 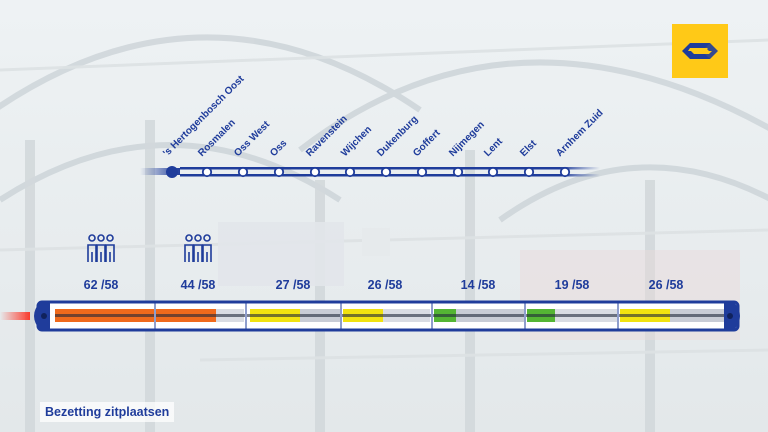 I want to click on coach-occupancy-label: 14 /58, so click(x=478, y=285).